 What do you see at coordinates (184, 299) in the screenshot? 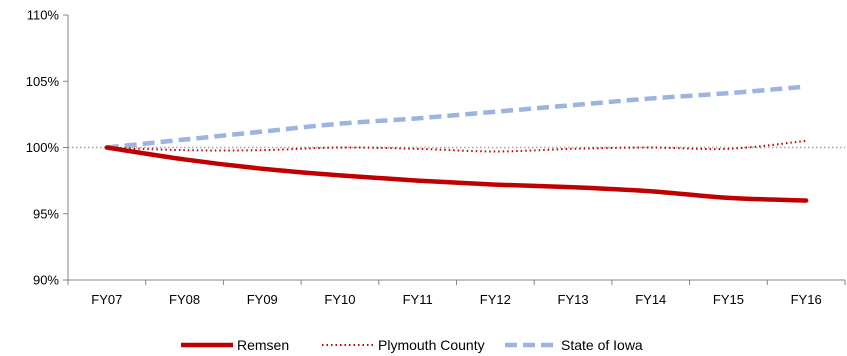
I see `x-tick-label: FY08` at bounding box center [184, 299].